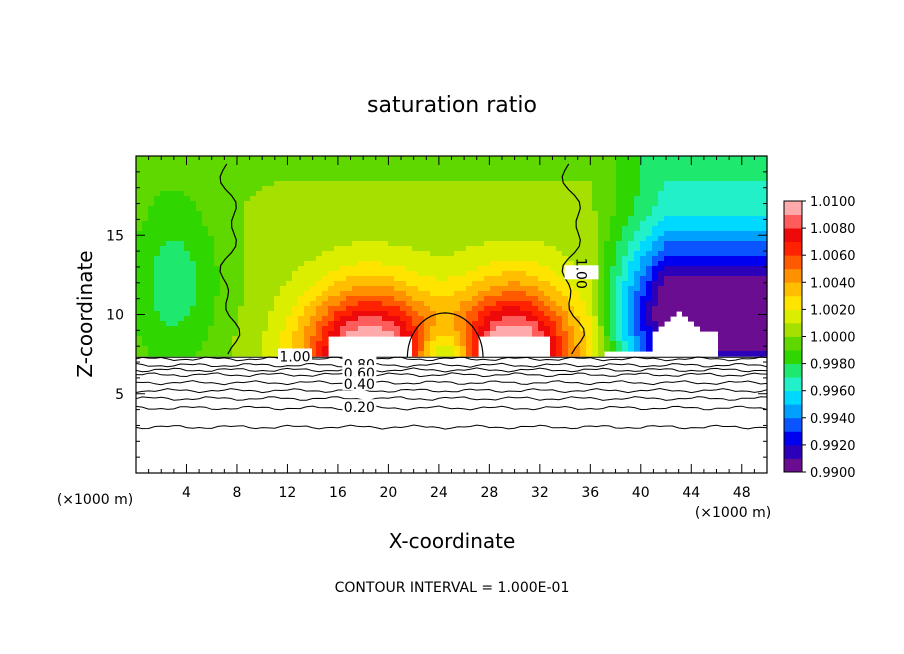 The height and width of the screenshot is (654, 904). I want to click on colorbar-segment, so click(793, 397).